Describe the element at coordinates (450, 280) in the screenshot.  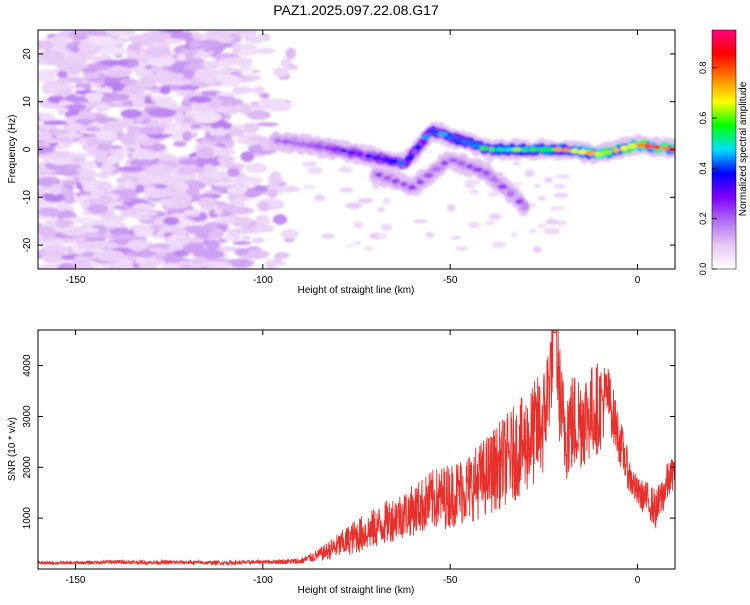
I see `x-tick-label: -50` at that location.